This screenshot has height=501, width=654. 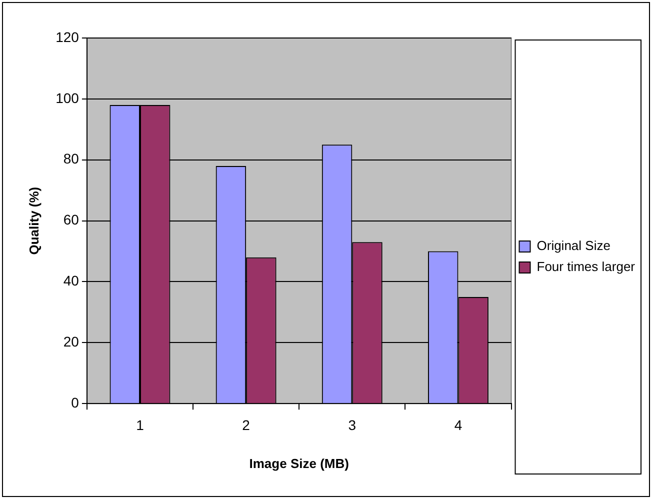 What do you see at coordinates (71, 280) in the screenshot?
I see `y-tick-label: 40` at bounding box center [71, 280].